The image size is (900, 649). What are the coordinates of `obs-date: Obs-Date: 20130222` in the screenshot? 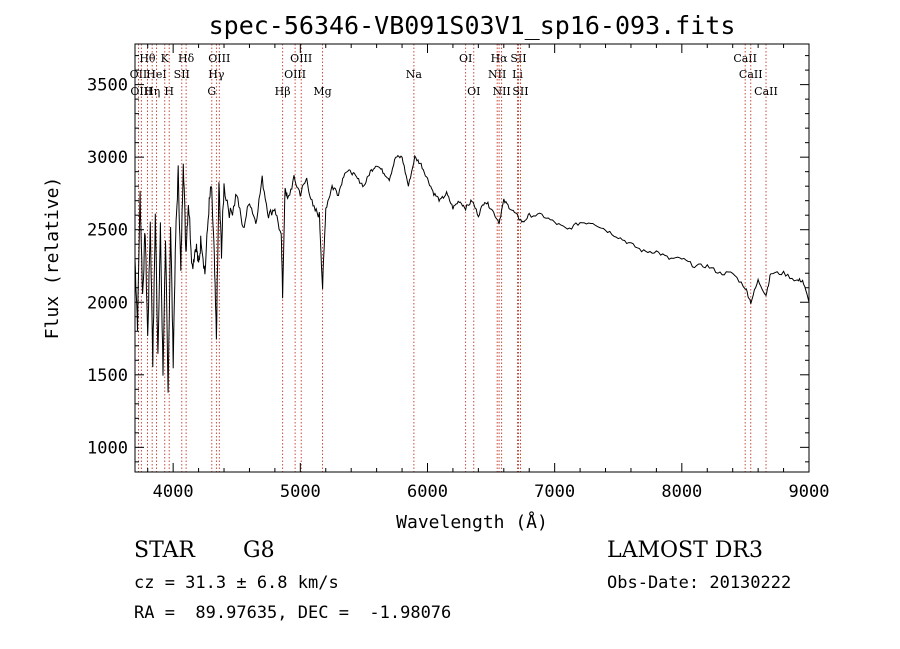 It's located at (699, 583).